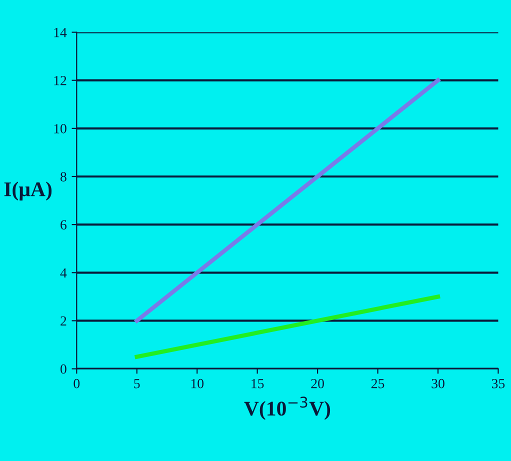 The width and height of the screenshot is (511, 461). Describe the element at coordinates (317, 383) in the screenshot. I see `x-tick-label: 20` at that location.